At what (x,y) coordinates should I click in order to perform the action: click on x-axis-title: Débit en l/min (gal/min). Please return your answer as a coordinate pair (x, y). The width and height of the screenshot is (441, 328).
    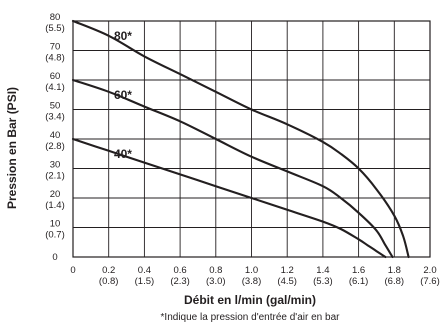
    Looking at the image, I should click on (250, 300).